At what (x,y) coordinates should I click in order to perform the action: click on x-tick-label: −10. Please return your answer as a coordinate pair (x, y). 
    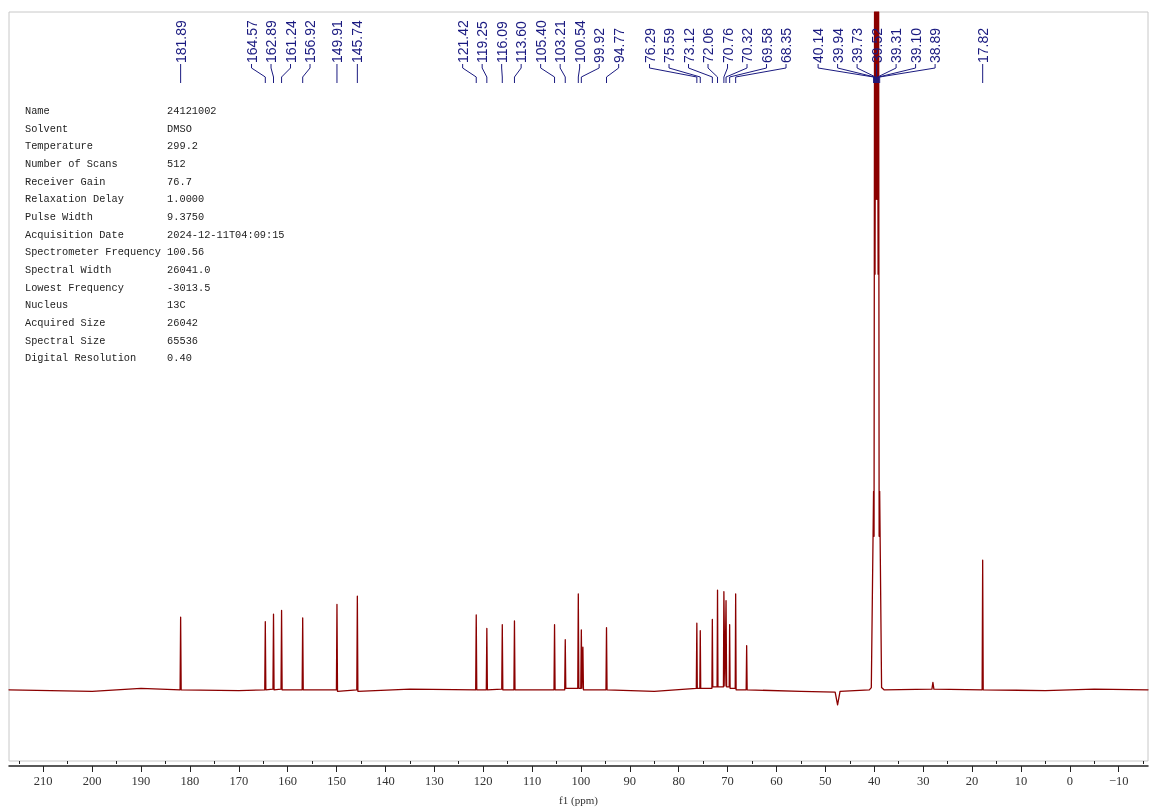
    Looking at the image, I should click on (1118, 780).